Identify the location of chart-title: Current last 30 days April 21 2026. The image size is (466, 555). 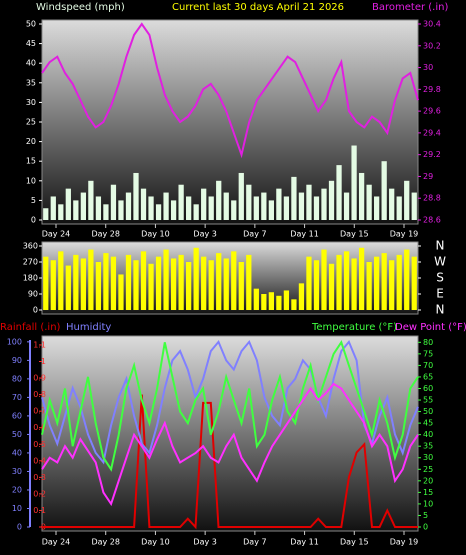
(258, 7).